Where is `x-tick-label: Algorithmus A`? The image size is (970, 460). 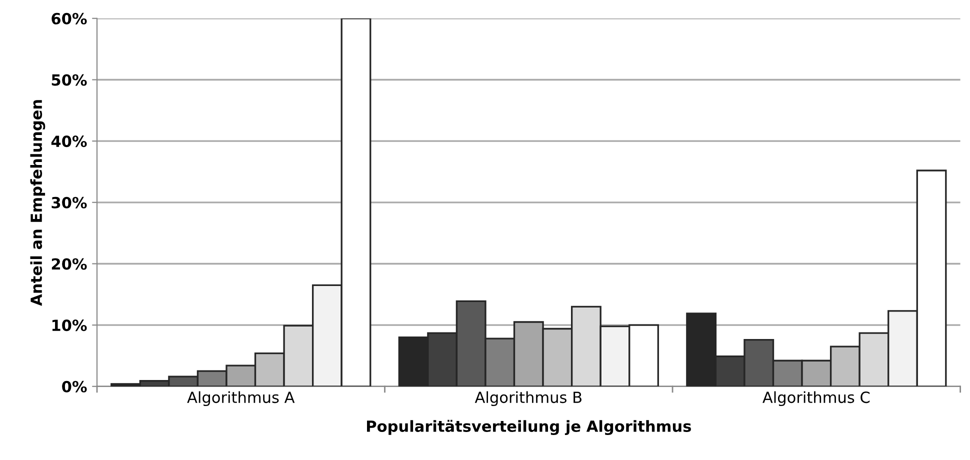
x-tick-label: Algorithmus A is located at coordinates (241, 398).